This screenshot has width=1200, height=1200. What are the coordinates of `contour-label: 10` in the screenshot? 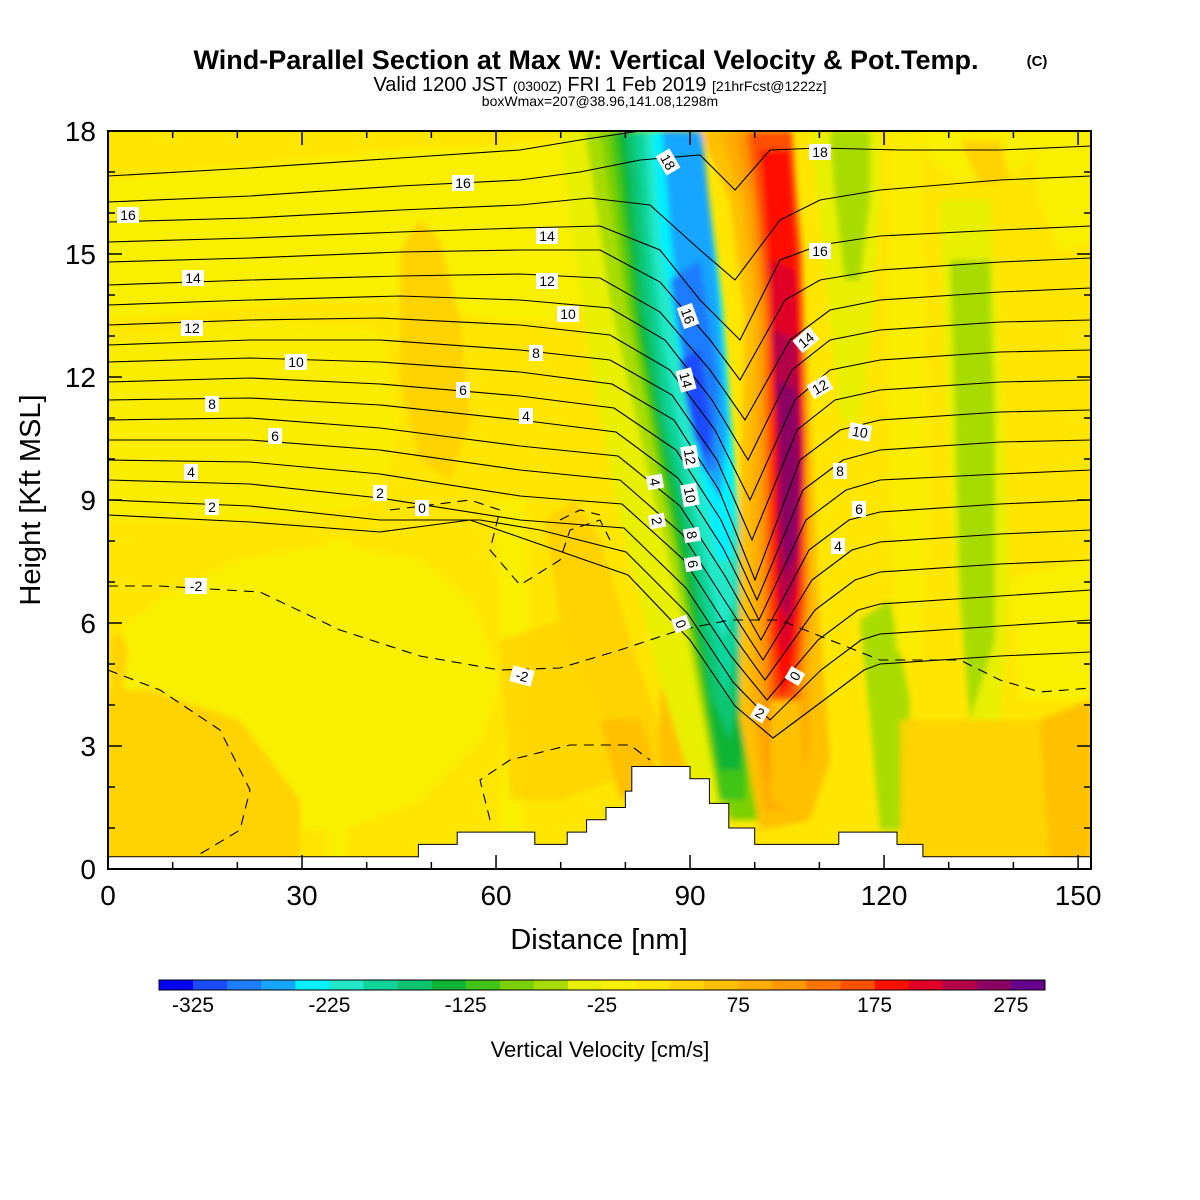 It's located at (296, 362).